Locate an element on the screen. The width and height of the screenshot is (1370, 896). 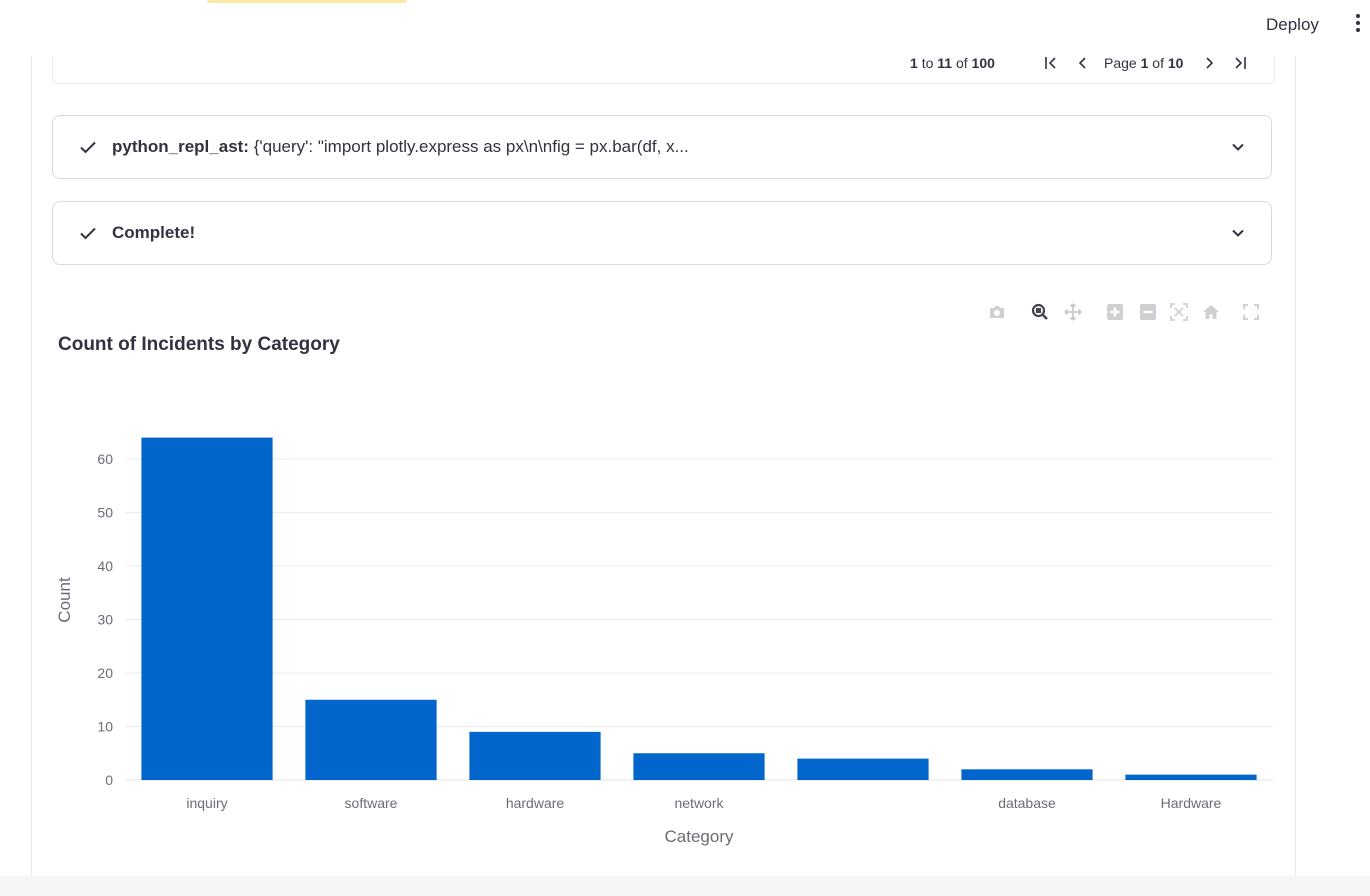
y-tick-label: 10 is located at coordinates (105, 727).